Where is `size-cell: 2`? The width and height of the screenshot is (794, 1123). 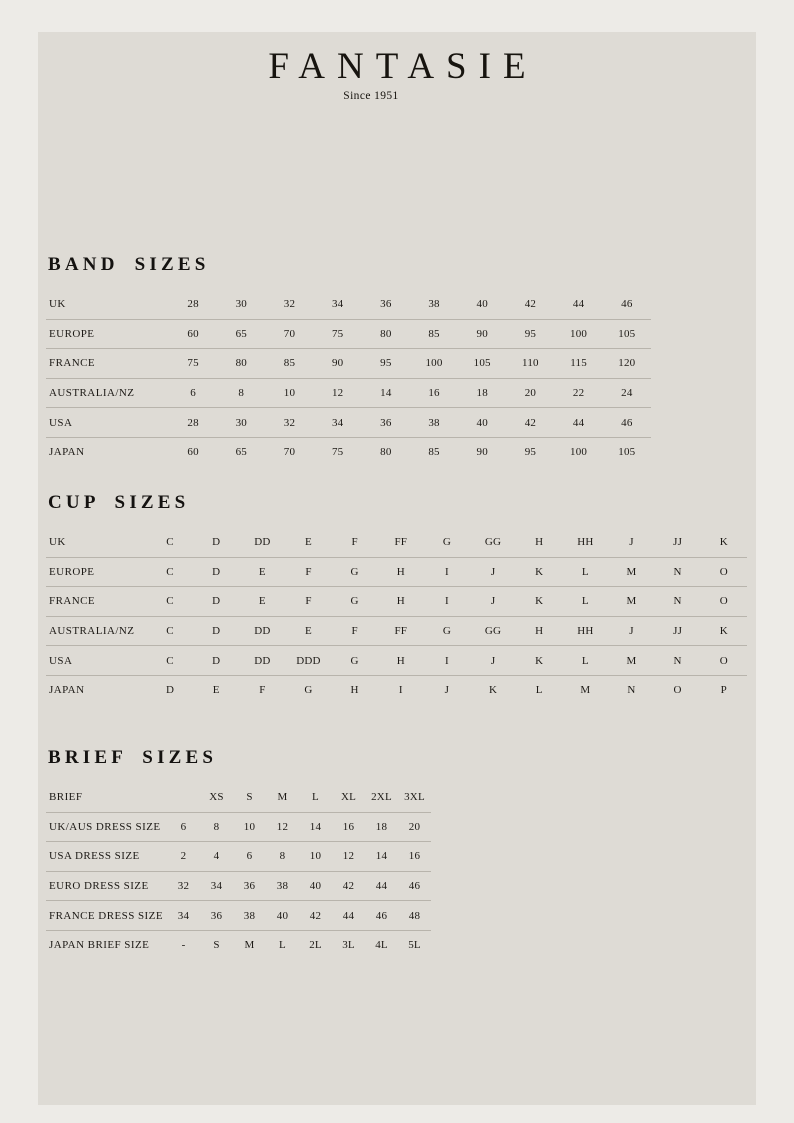 size-cell: 2 is located at coordinates (183, 856).